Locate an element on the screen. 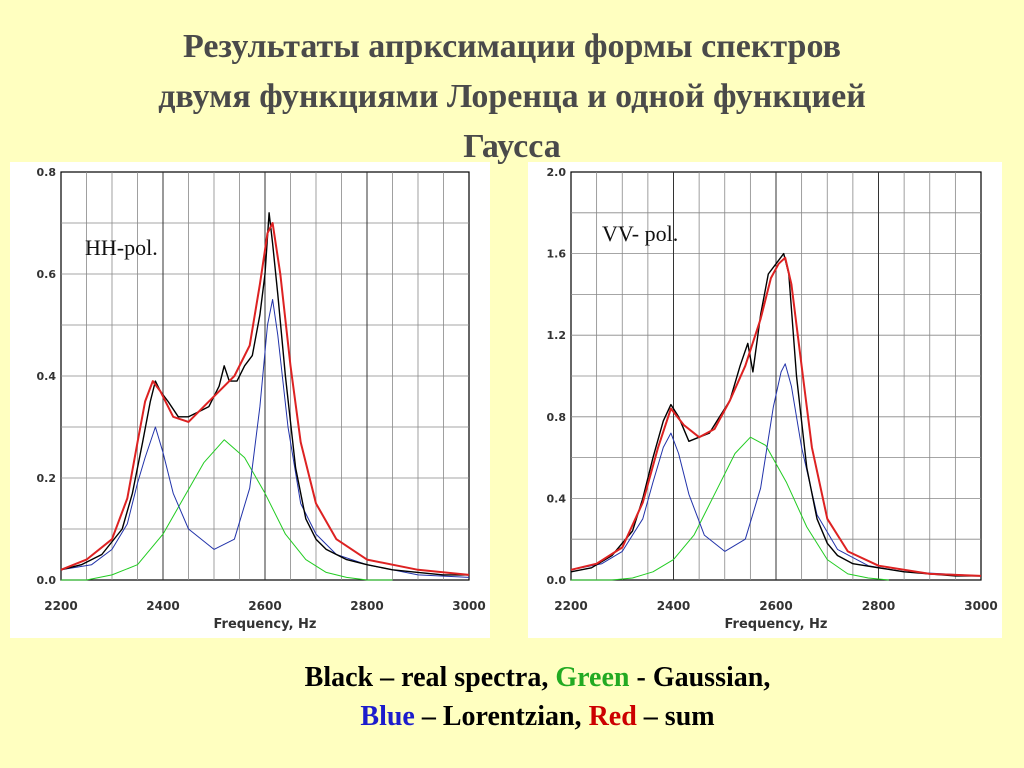 Image resolution: width=1024 pixels, height=768 pixels. y-tick-label: 1.2 is located at coordinates (557, 335).